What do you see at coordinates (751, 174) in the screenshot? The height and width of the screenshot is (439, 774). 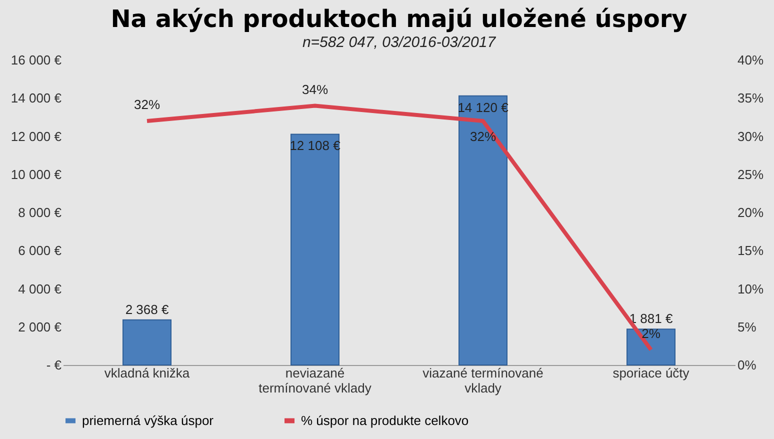 I see `y2-tick-label: 25%` at bounding box center [751, 174].